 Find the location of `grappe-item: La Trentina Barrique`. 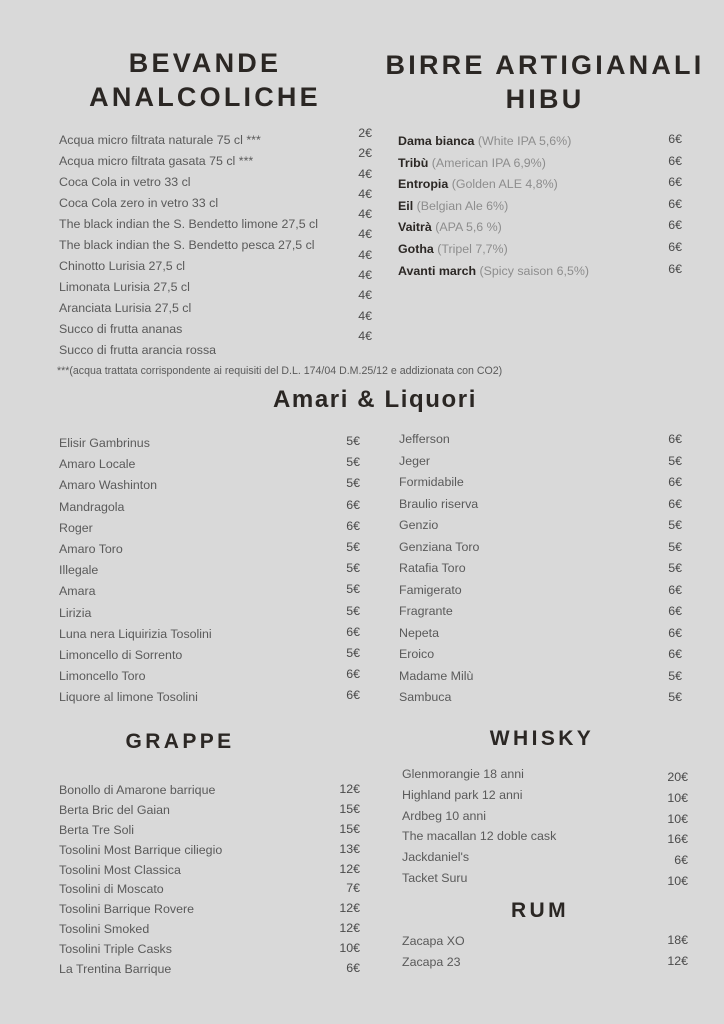

grappe-item: La Trentina Barrique is located at coordinates (115, 969).